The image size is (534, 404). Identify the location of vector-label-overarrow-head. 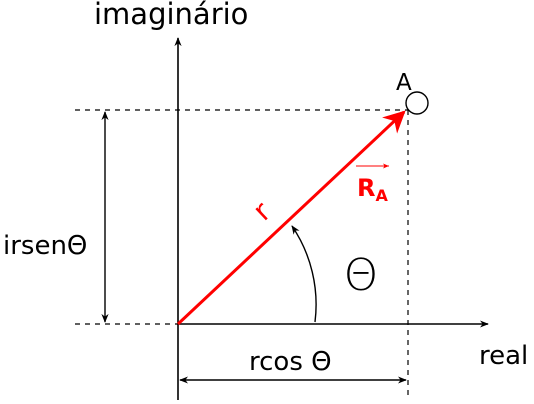
(386, 166).